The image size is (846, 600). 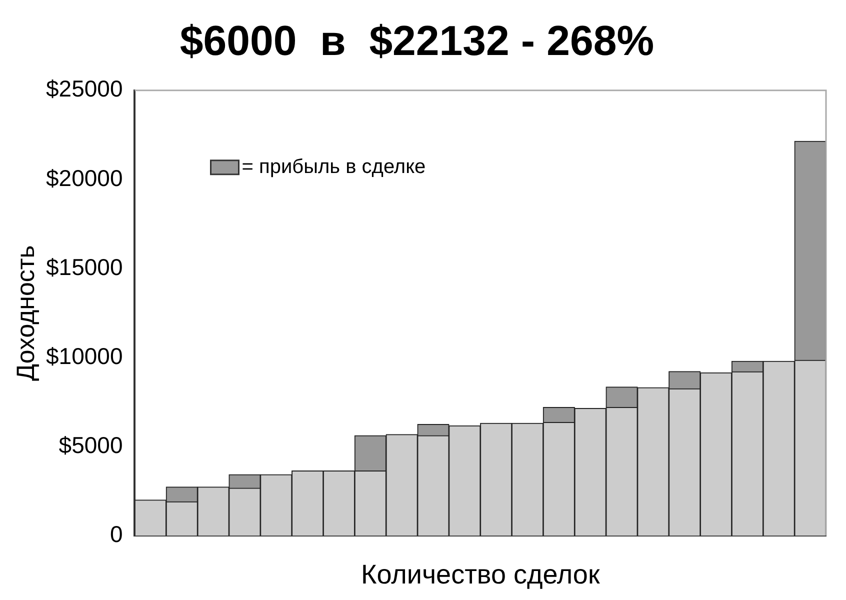 What do you see at coordinates (26, 313) in the screenshot?
I see `y-axis-title: Доходность` at bounding box center [26, 313].